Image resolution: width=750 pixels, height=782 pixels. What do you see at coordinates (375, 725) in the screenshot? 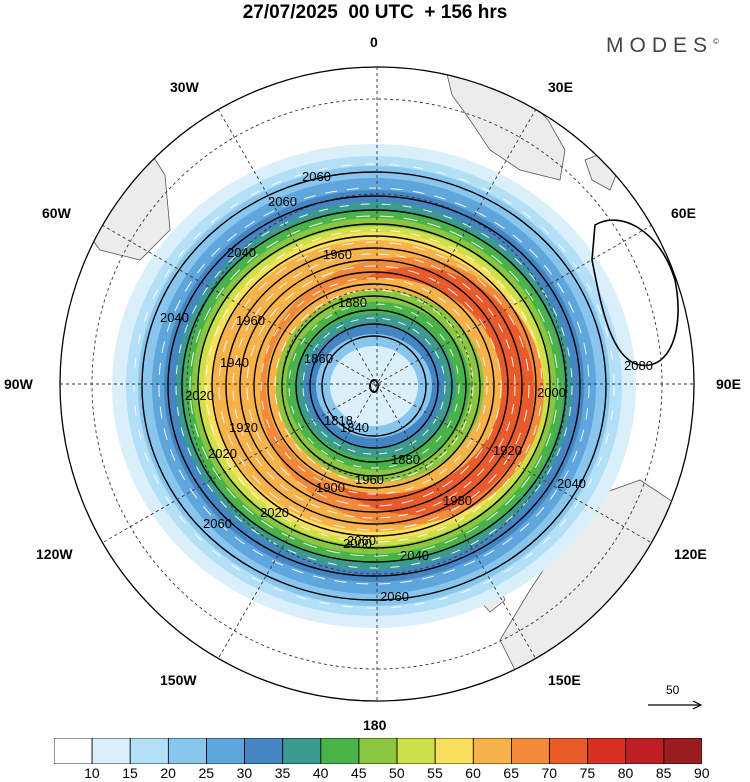
I see `lon-label-180: 180` at bounding box center [375, 725].